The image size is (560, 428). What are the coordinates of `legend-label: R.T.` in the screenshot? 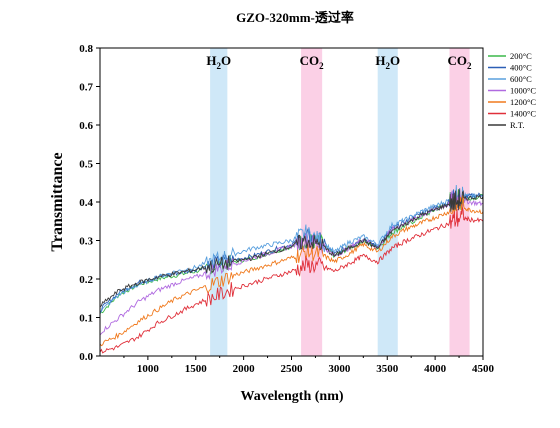 It's located at (517, 125).